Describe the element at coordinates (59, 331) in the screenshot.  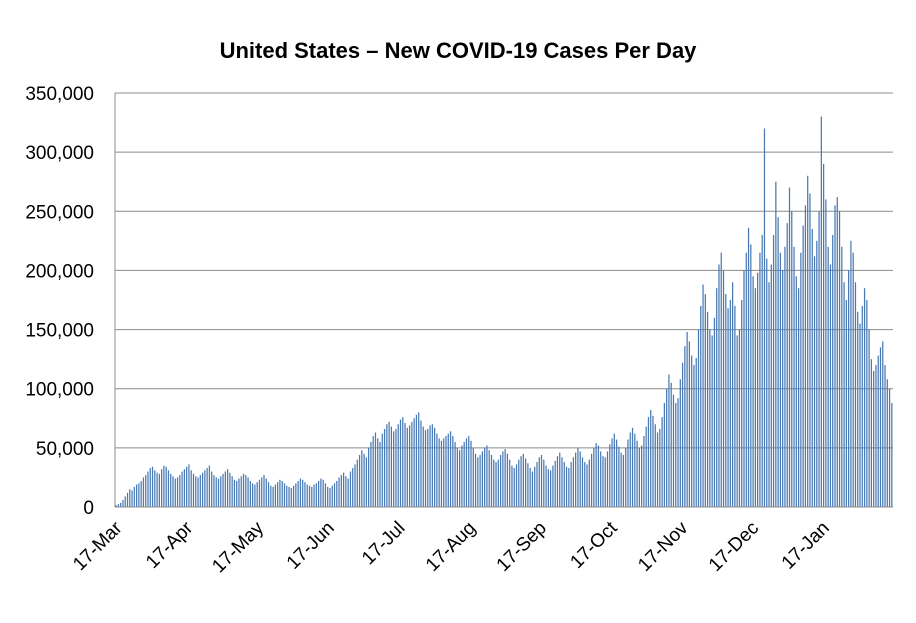
I see `y-tick-label: 150,000` at that location.